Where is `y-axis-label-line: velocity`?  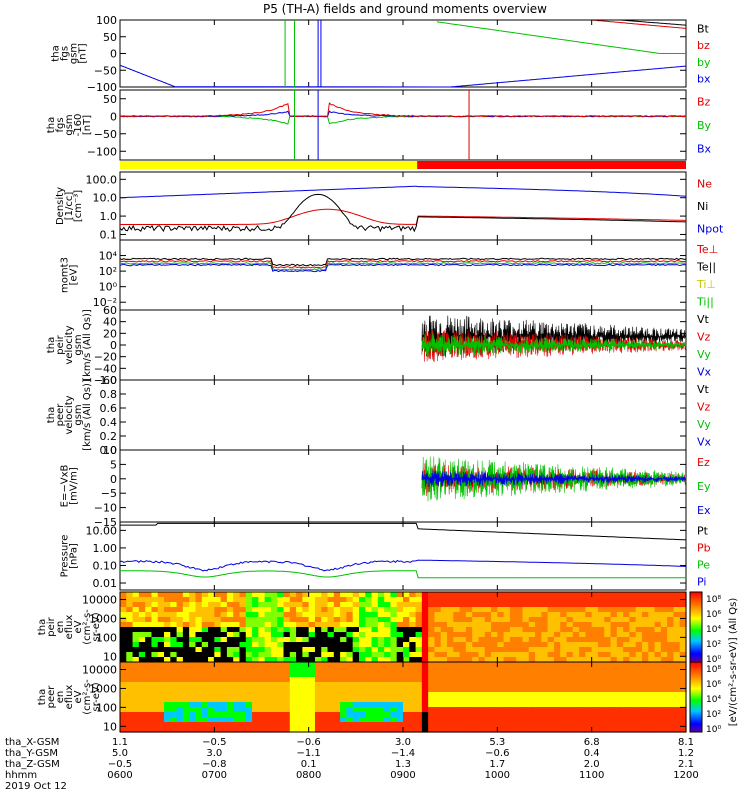 y-axis-label-line: velocity is located at coordinates (69, 414).